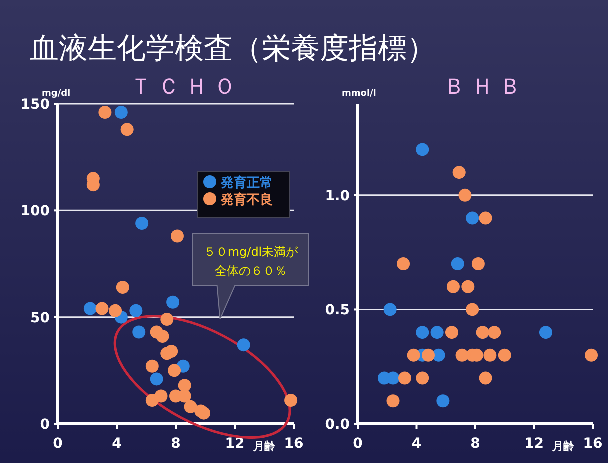 This screenshot has width=608, height=463. Describe the element at coordinates (56, 94) in the screenshot. I see `y-axis-title: mg/dl` at that location.